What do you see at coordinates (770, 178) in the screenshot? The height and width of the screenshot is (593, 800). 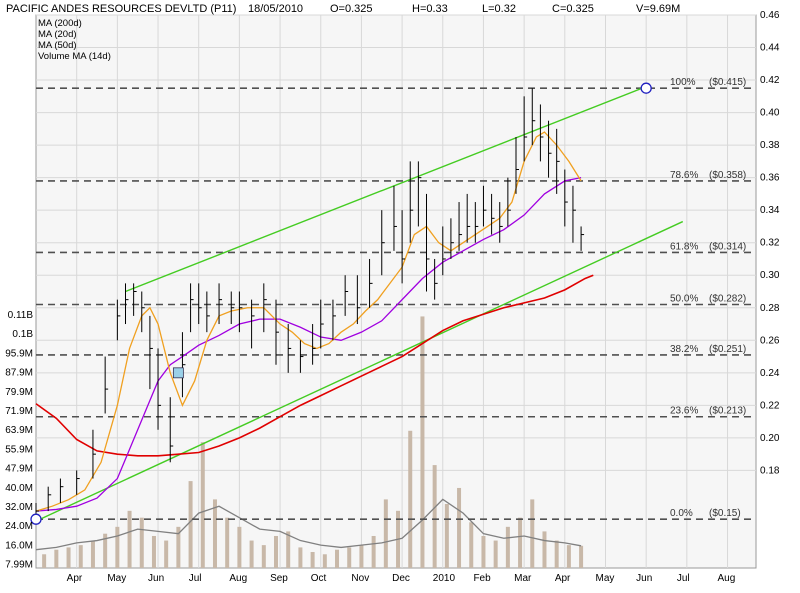 I see `y-tick-label: 0.36` at bounding box center [770, 178].